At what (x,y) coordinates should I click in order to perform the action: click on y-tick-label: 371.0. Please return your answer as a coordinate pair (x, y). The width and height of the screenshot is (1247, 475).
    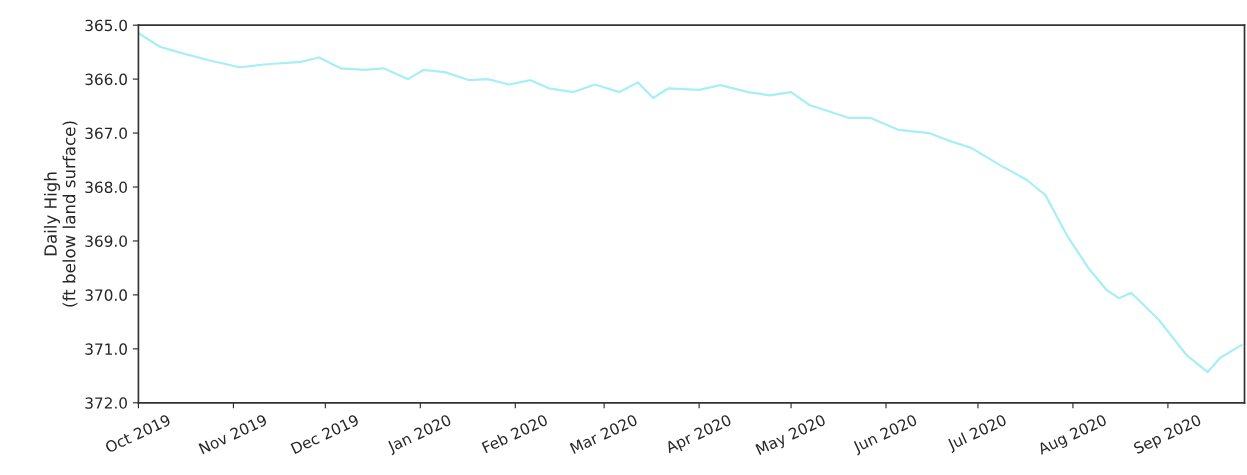
    Looking at the image, I should click on (106, 349).